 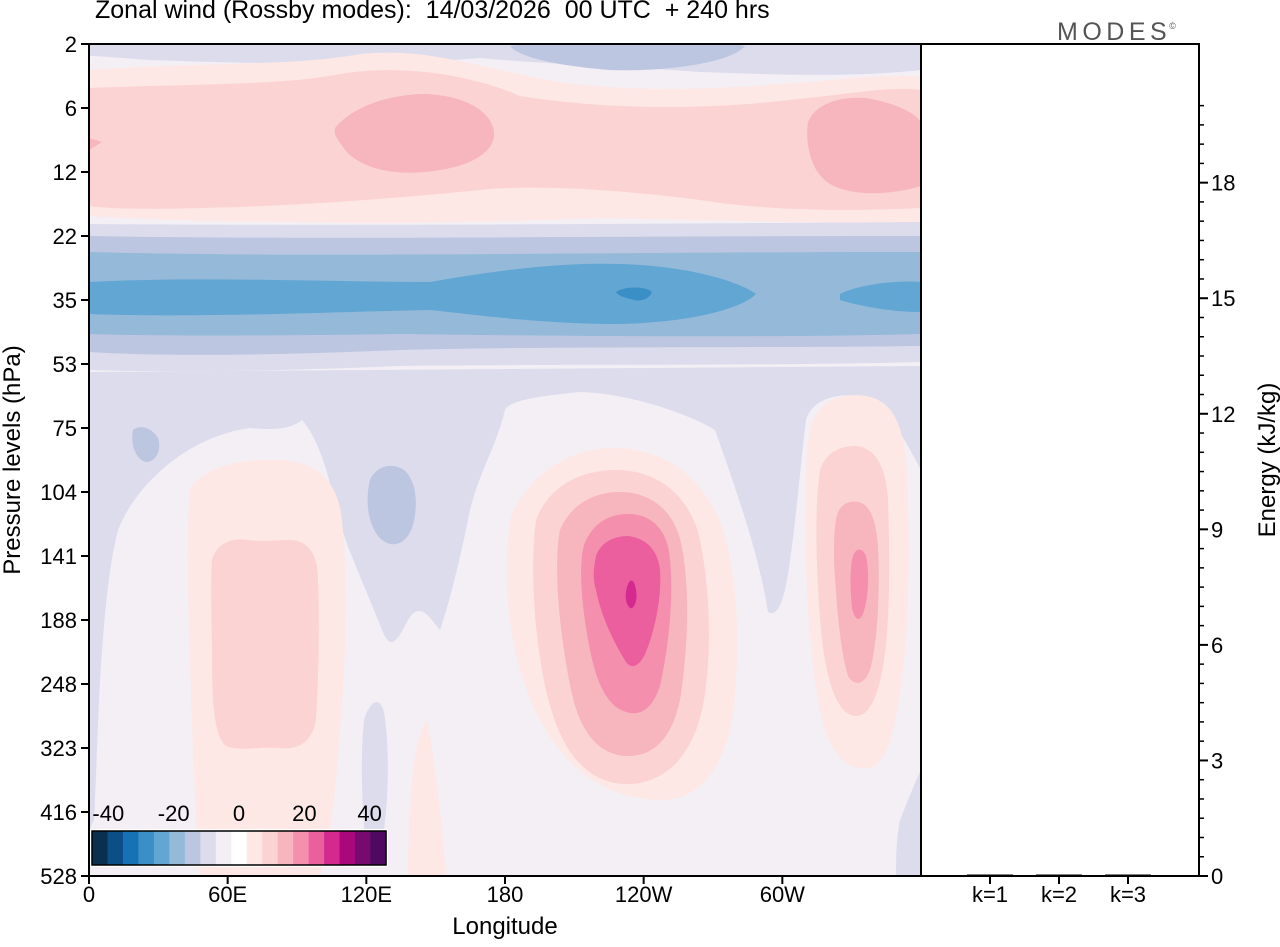 I want to click on energy-bars: k=1 k=2 k=3, so click(x=1059, y=890).